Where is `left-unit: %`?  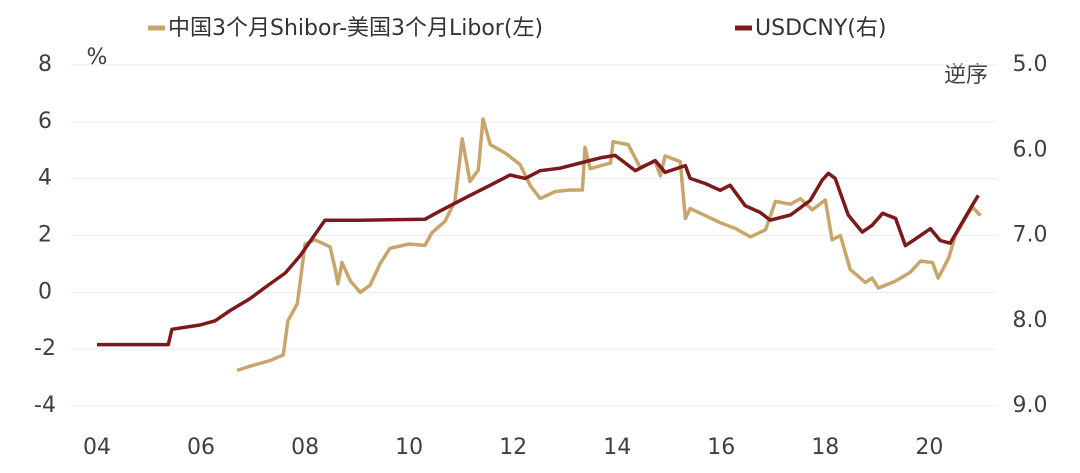
left-unit: % is located at coordinates (97, 57).